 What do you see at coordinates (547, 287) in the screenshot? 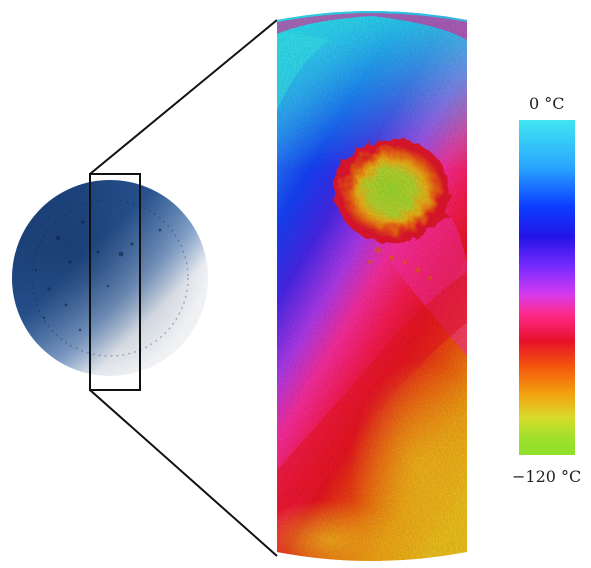
I see `temperature-color-scale` at bounding box center [547, 287].